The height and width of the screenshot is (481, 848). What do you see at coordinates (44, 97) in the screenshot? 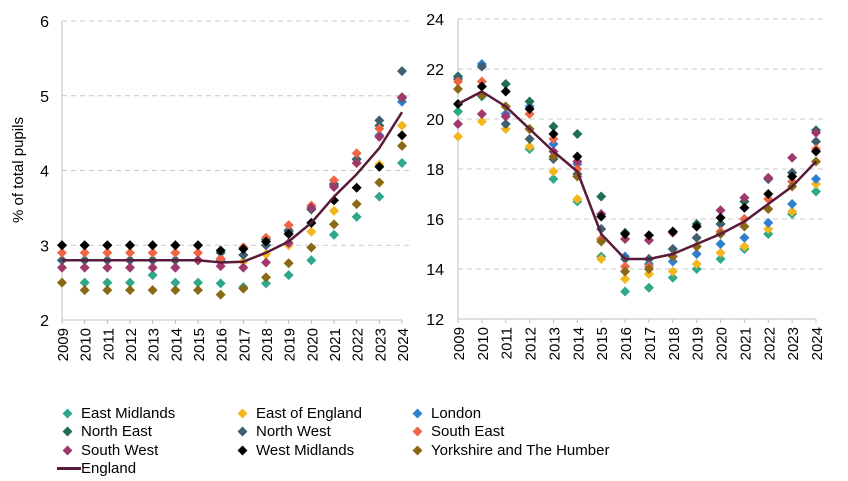
I see `y-tick-label: 5` at bounding box center [44, 97].